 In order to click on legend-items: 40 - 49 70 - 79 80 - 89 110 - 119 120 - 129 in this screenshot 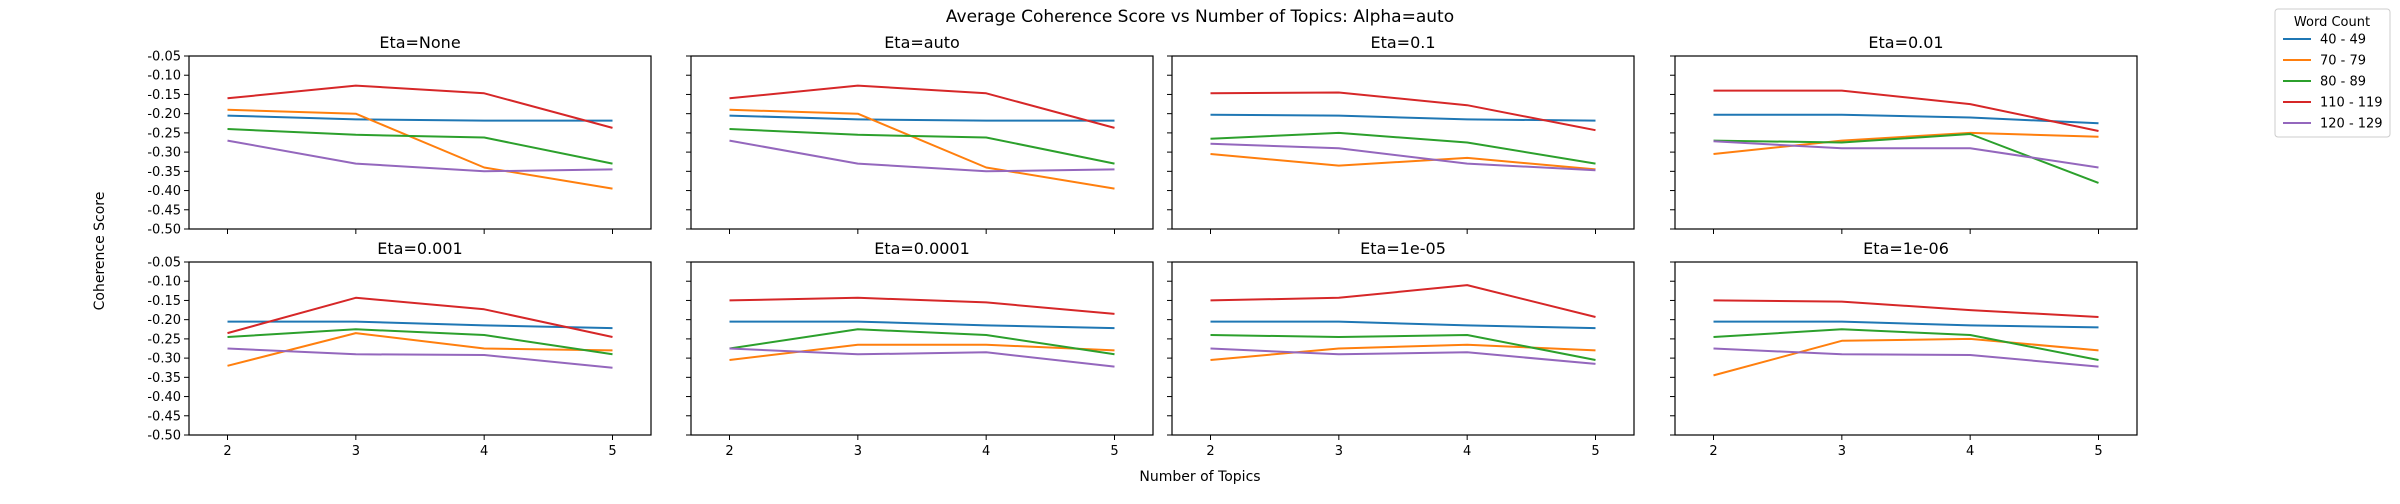, I will do `click(2333, 82)`.